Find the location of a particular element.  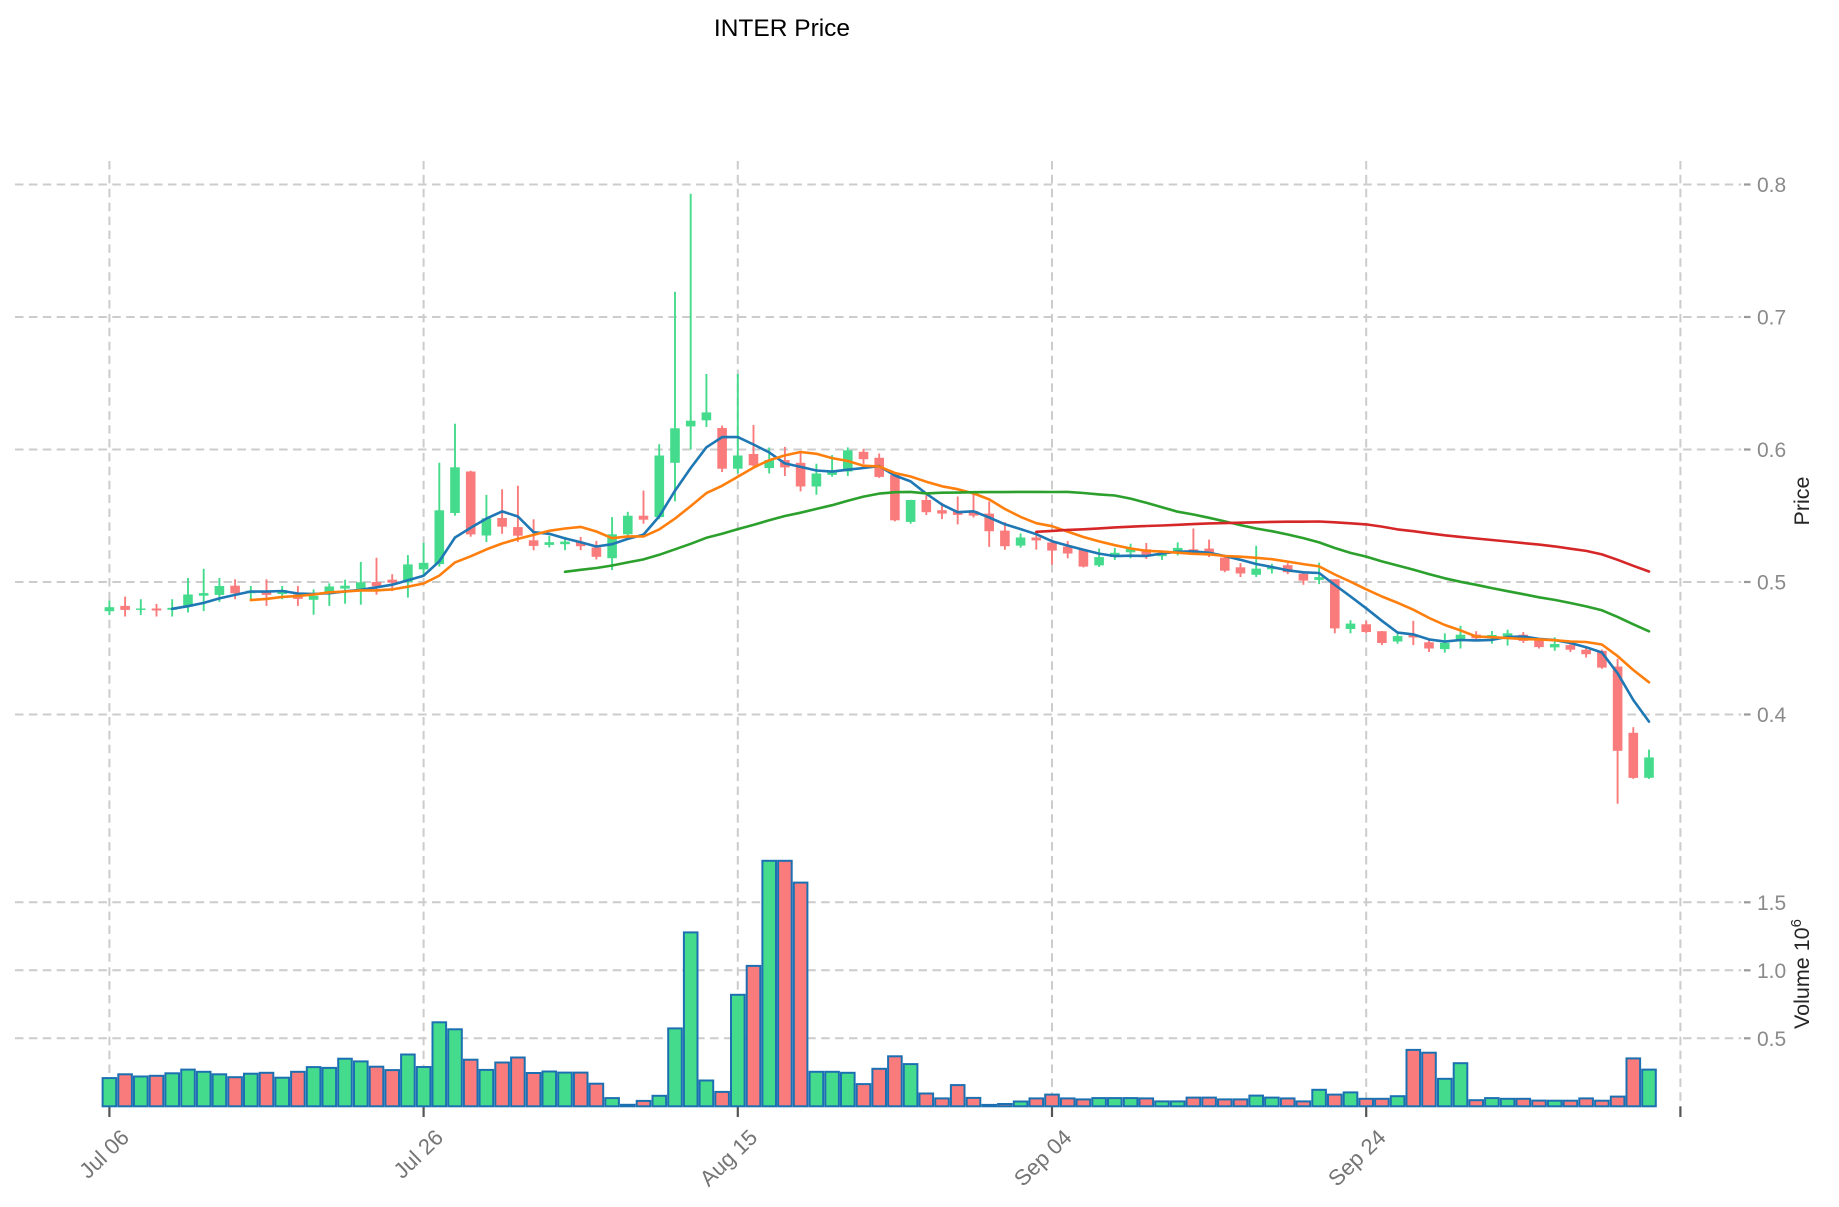

svg-text: 1.5 is located at coordinates (1771, 903).